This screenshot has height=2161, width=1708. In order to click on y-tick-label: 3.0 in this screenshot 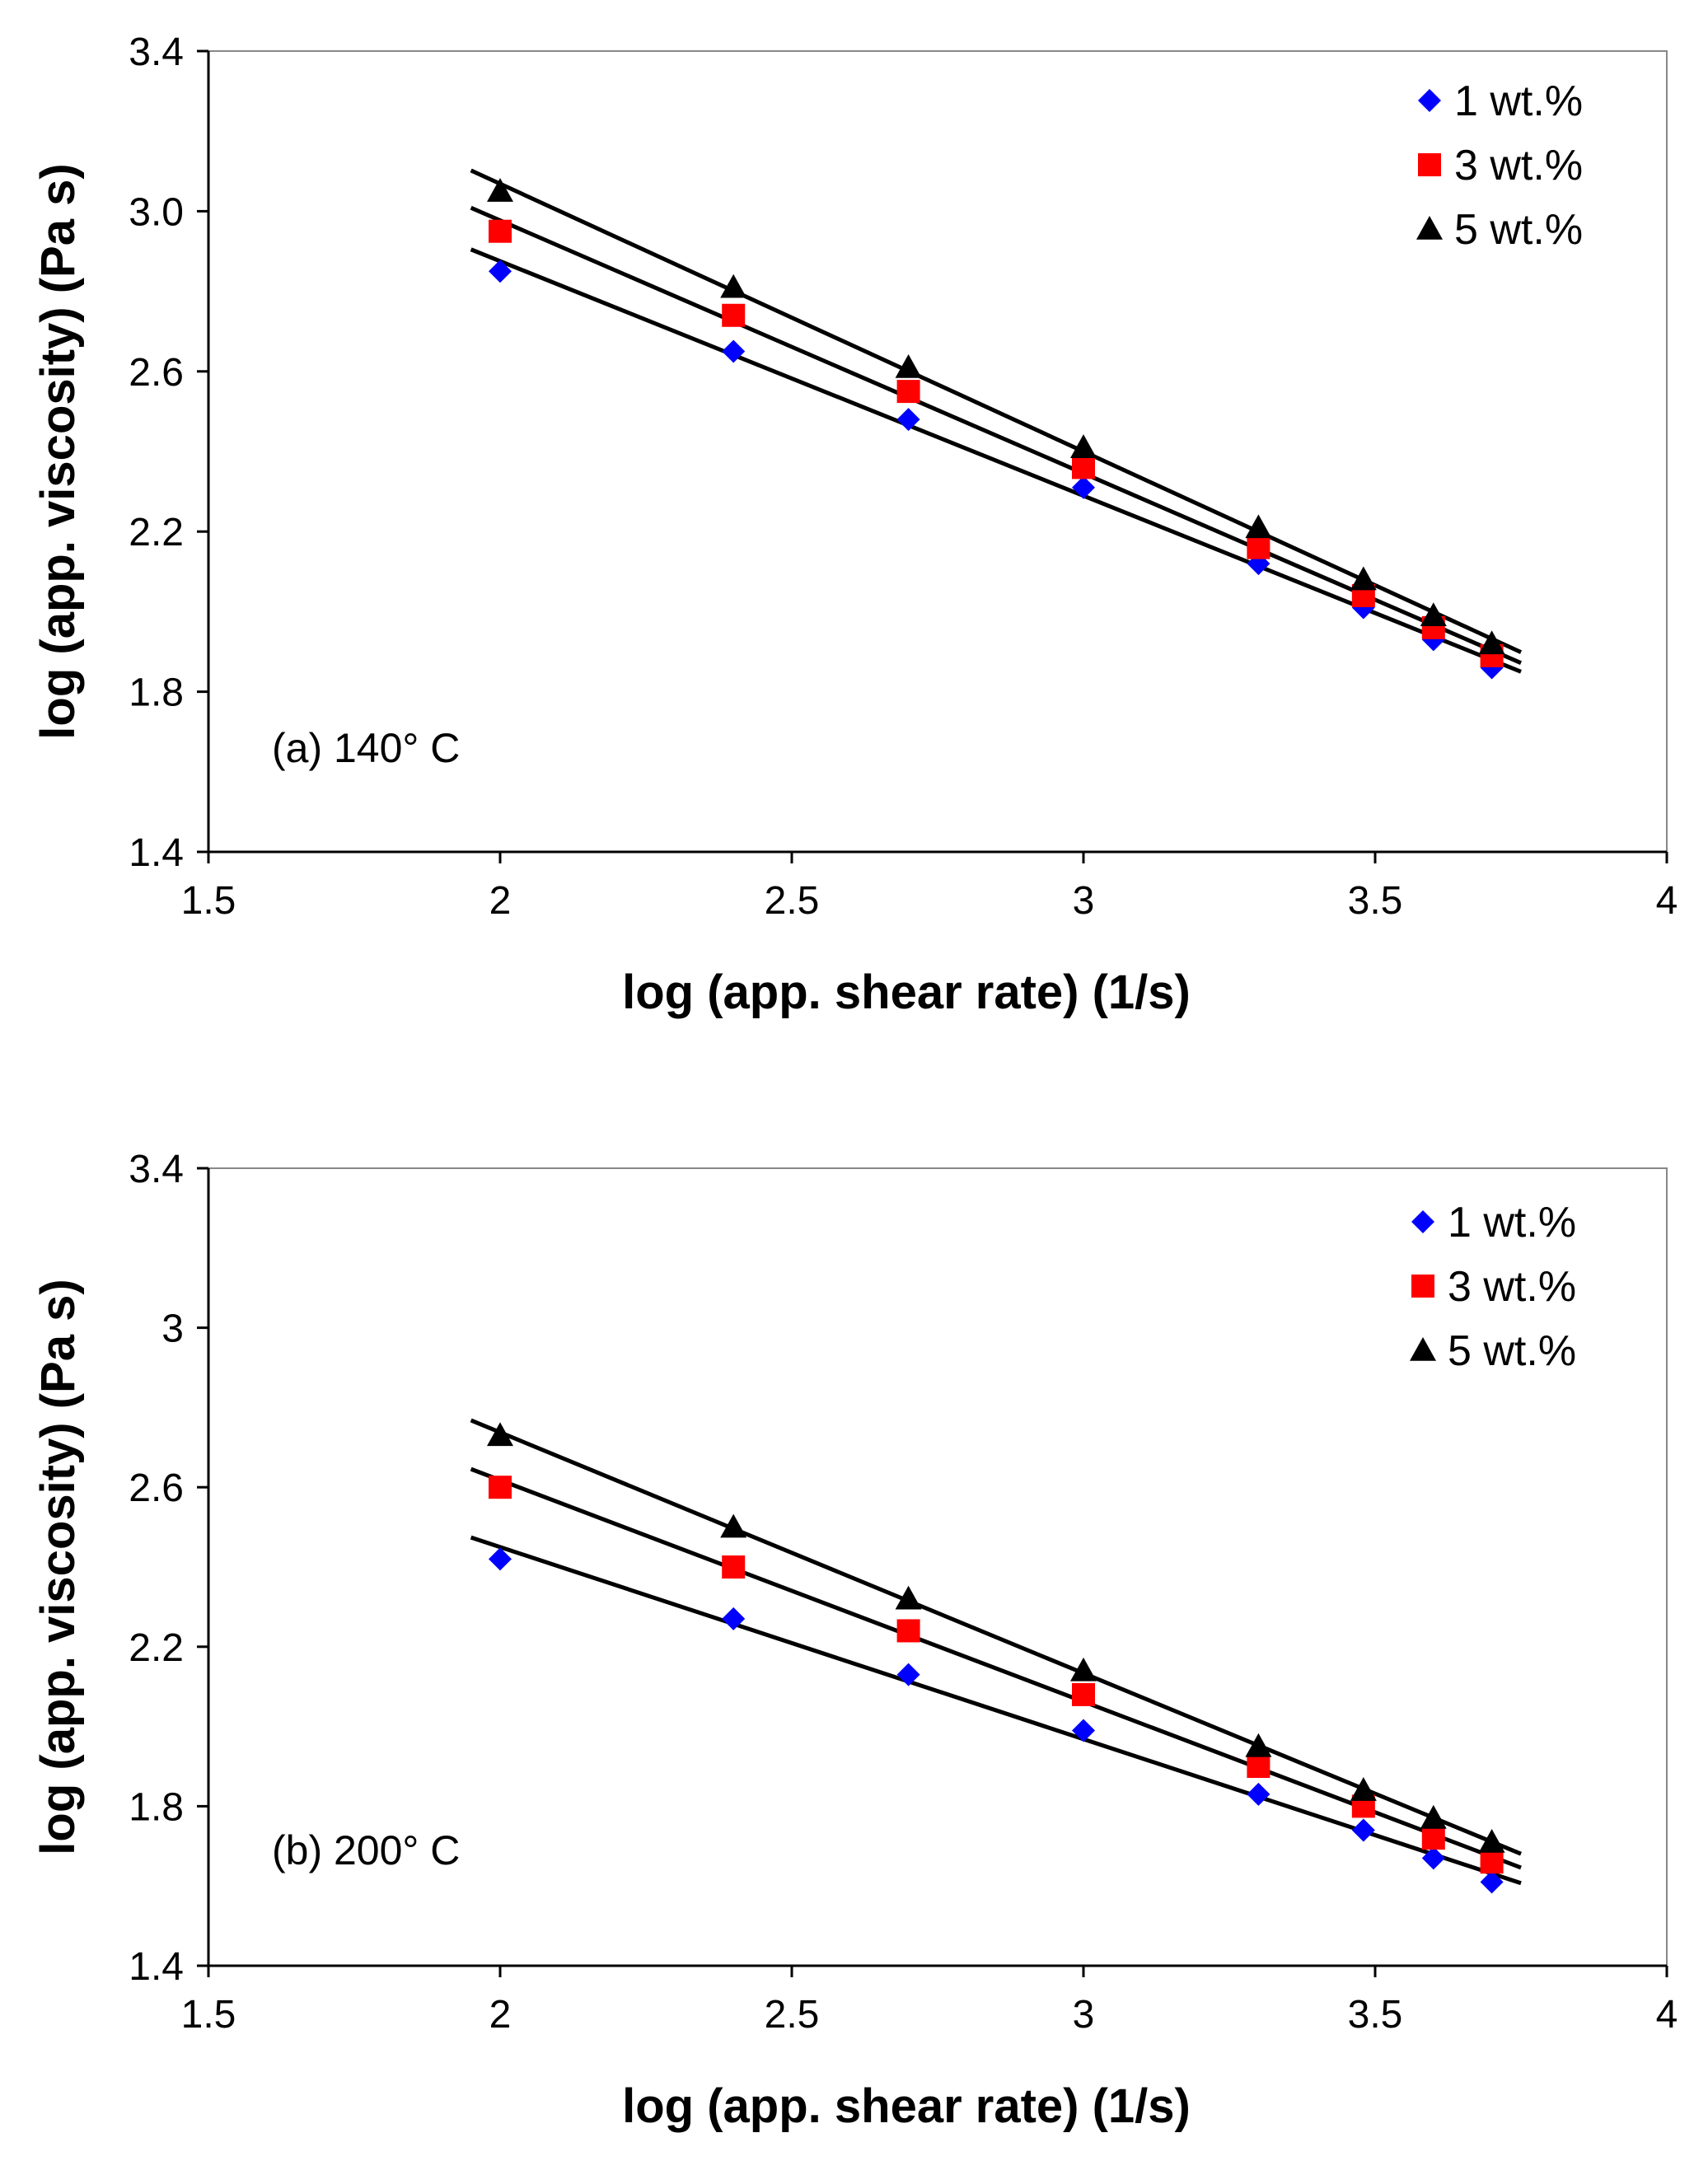, I will do `click(156, 212)`.